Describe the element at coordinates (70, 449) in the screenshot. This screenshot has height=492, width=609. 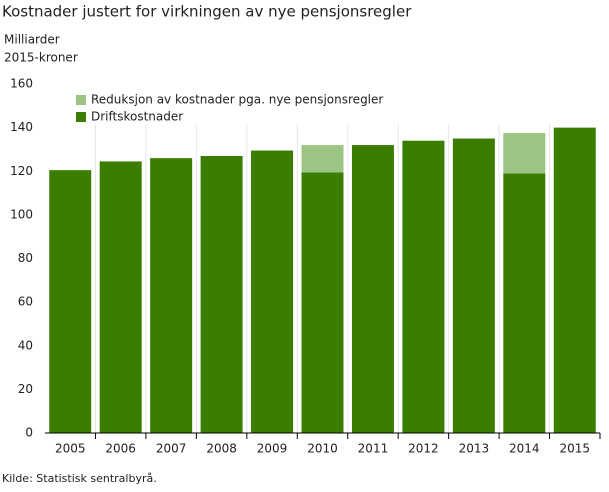
I see `x-tick-label: 2005` at that location.